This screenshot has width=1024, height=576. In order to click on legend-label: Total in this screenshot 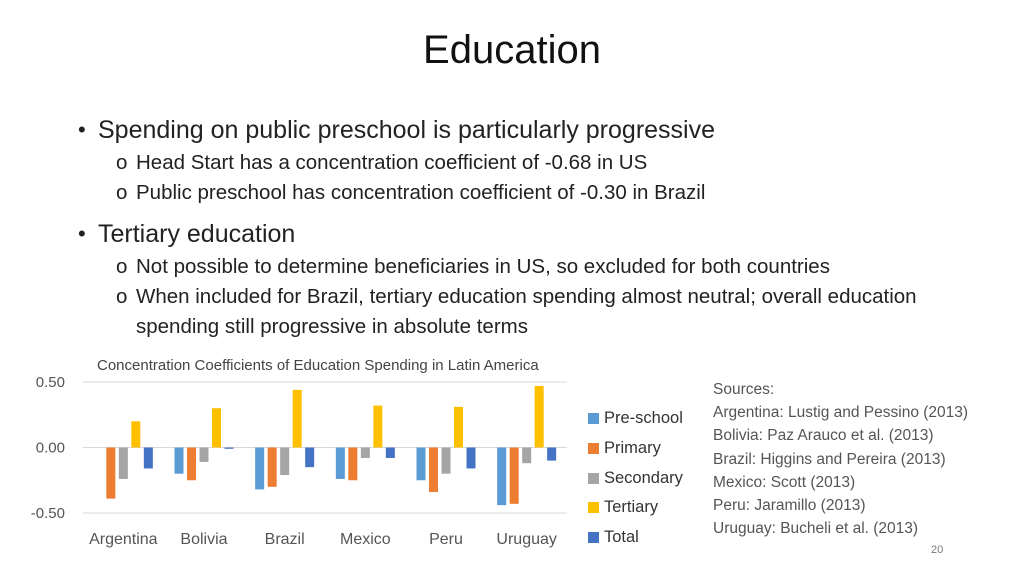, I will do `click(621, 537)`.